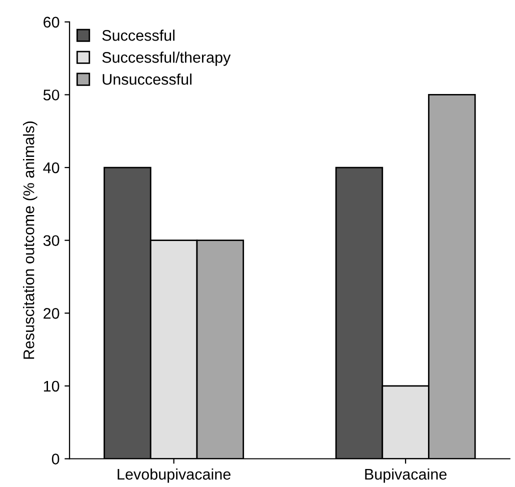 The height and width of the screenshot is (487, 515). I want to click on y-tick-label: 30, so click(51, 240).